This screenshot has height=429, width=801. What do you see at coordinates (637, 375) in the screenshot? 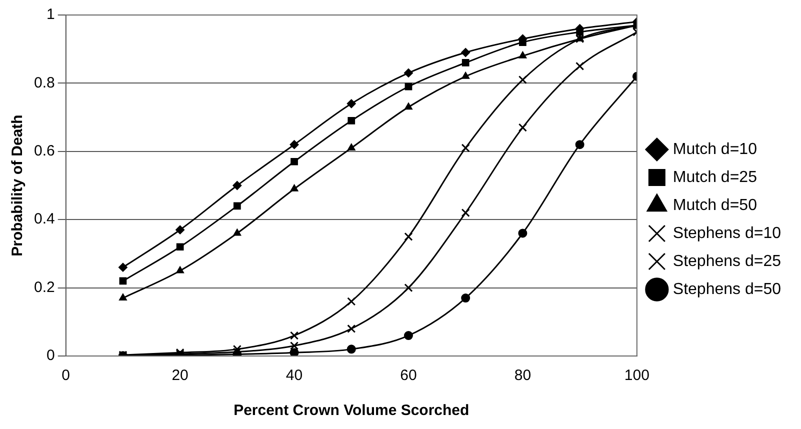
I see `x-tick-label: 100` at bounding box center [637, 375].